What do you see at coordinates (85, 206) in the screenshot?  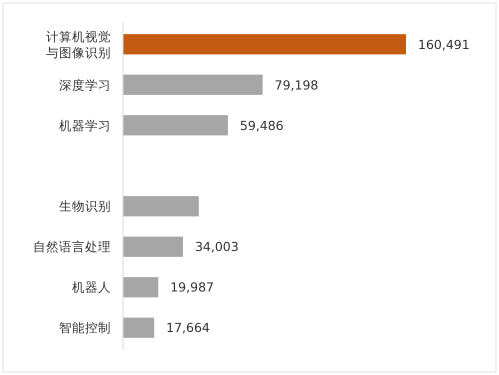 I see `y-tick-label: 生物识别` at bounding box center [85, 206].